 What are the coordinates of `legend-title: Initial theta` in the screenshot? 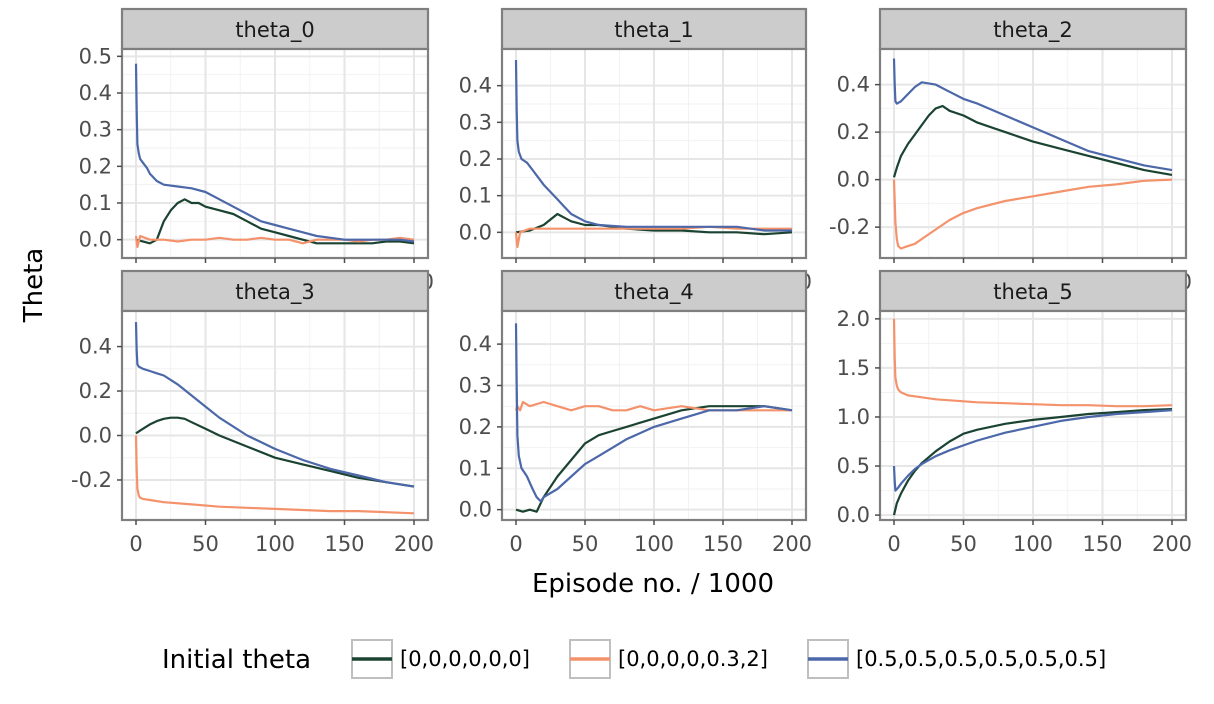 It's located at (236, 660).